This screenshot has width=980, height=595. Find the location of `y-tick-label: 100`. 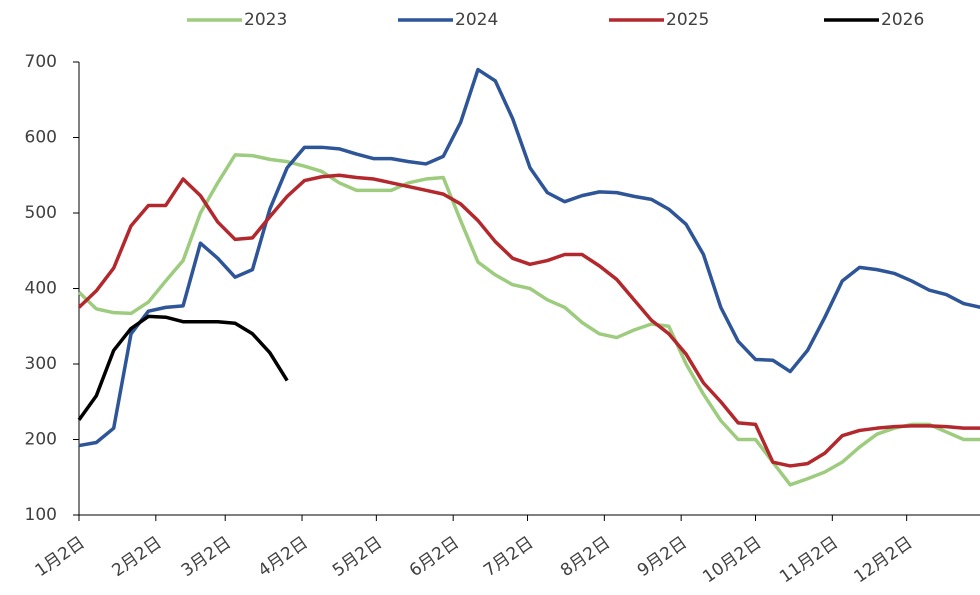

y-tick-label: 100 is located at coordinates (41, 515).